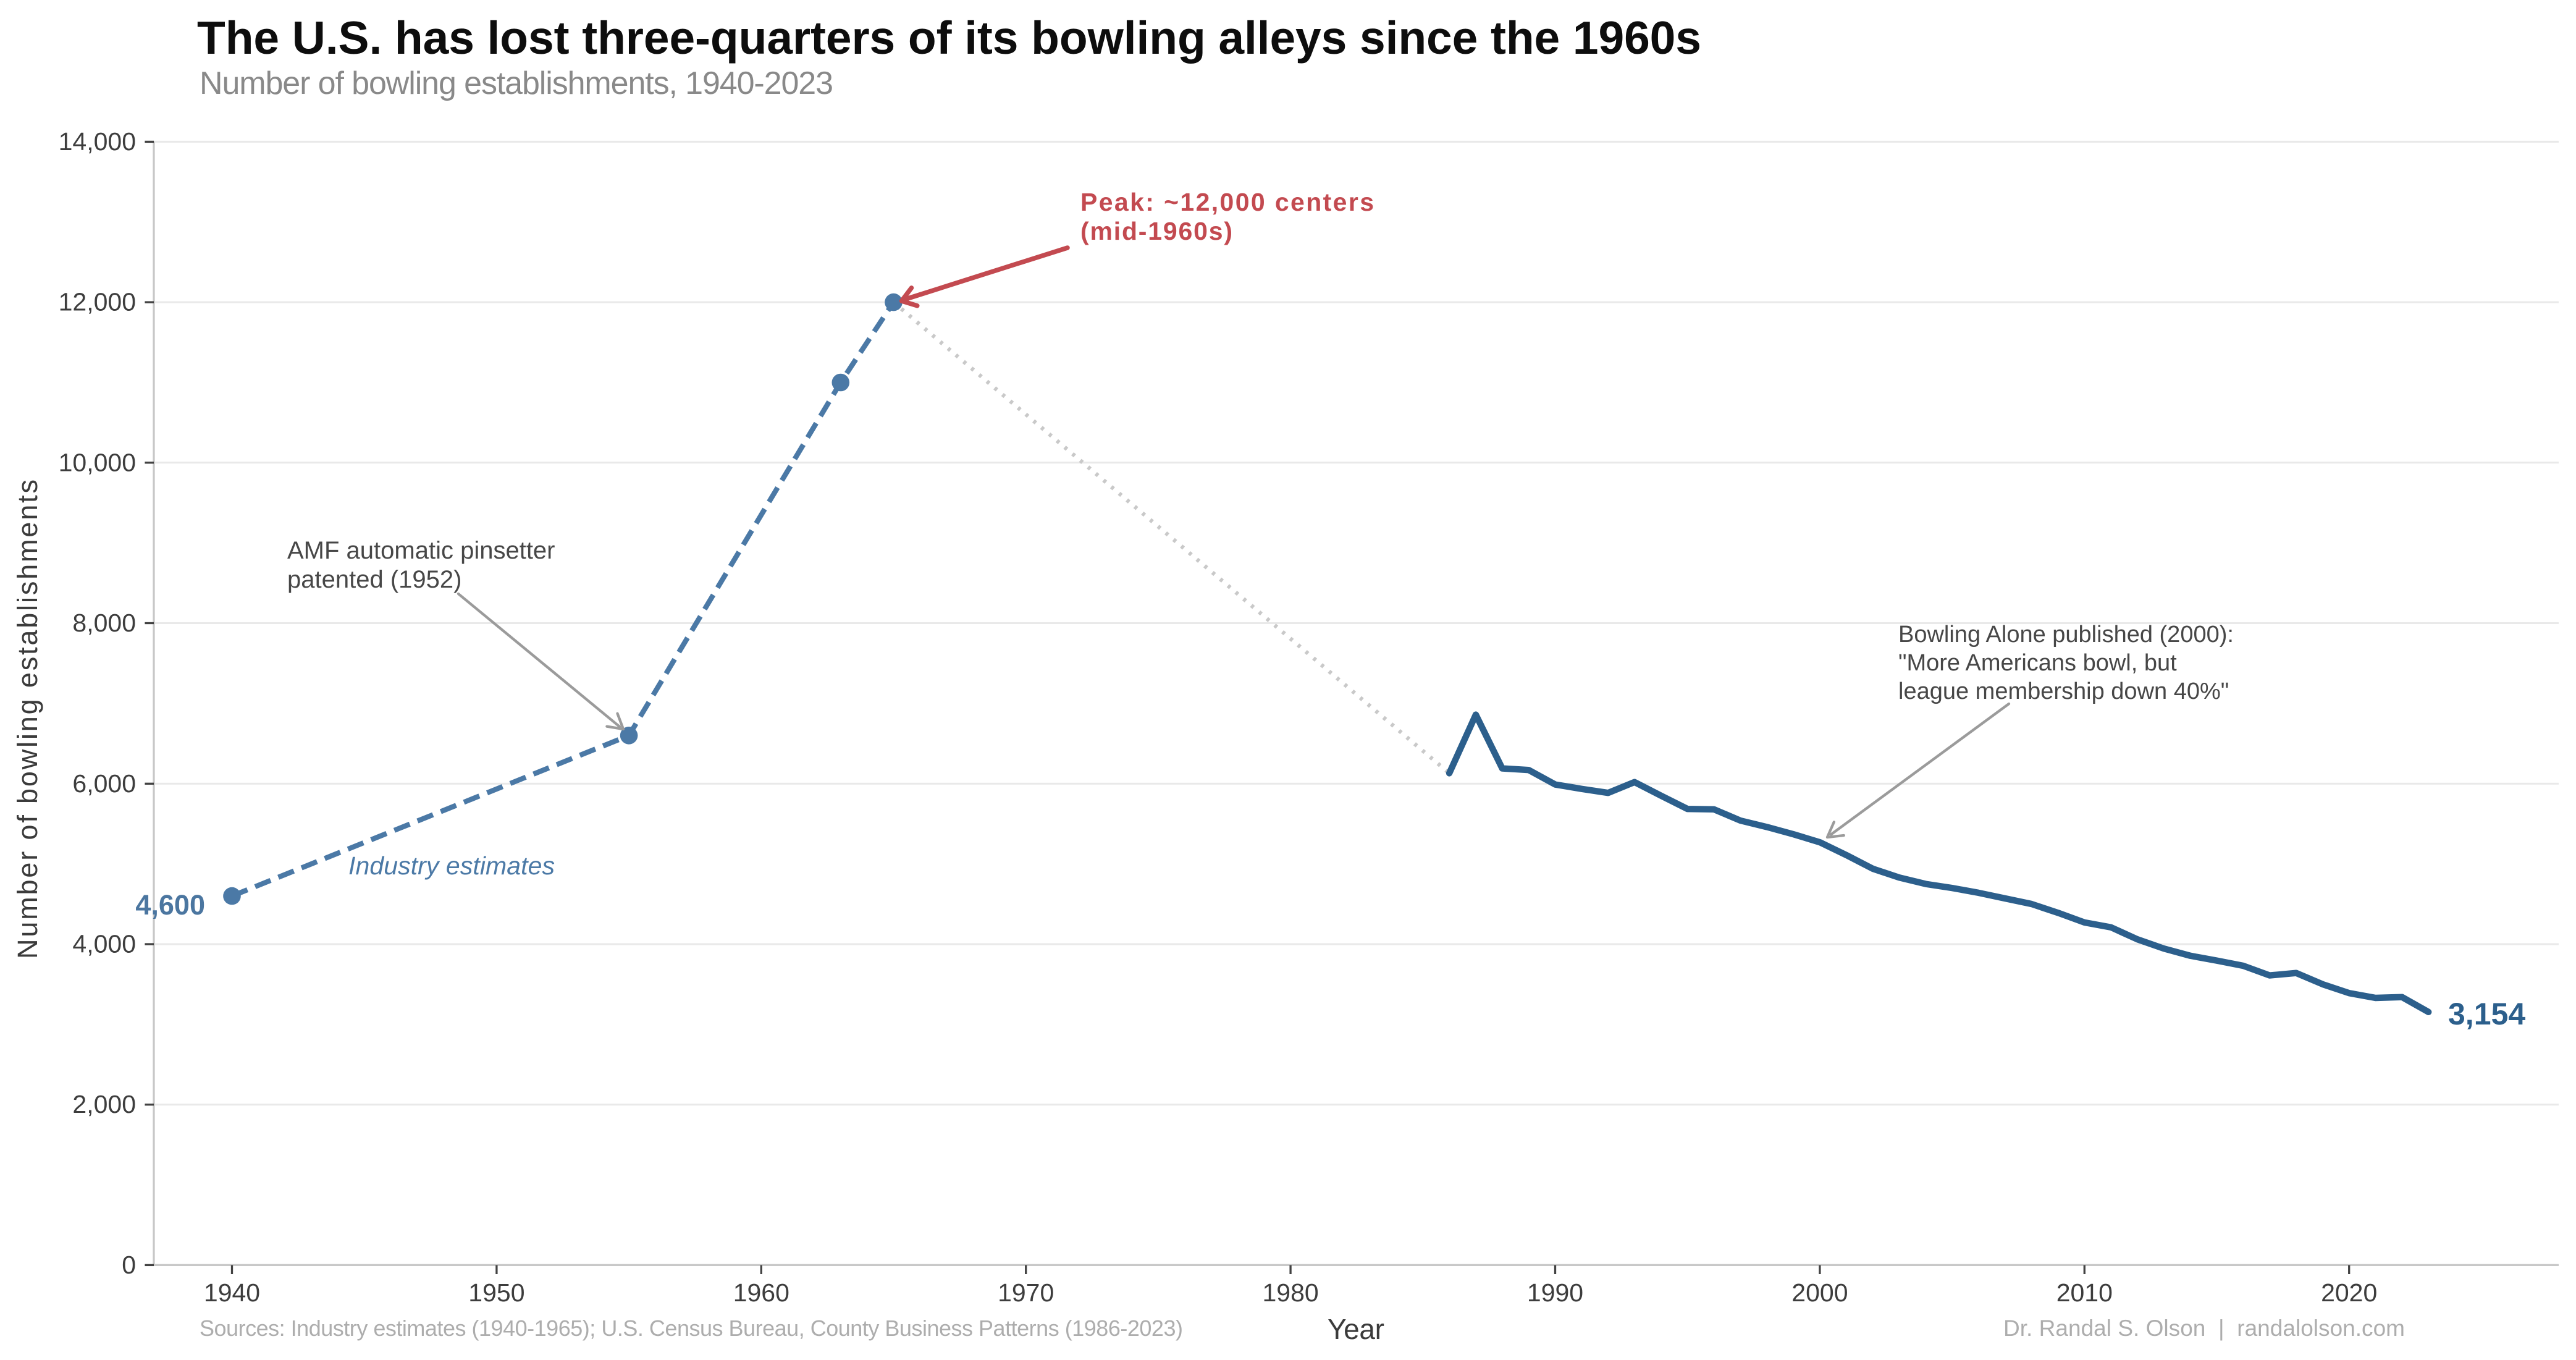  I want to click on svg-text: "More Americans bowl, but, so click(2037, 663).